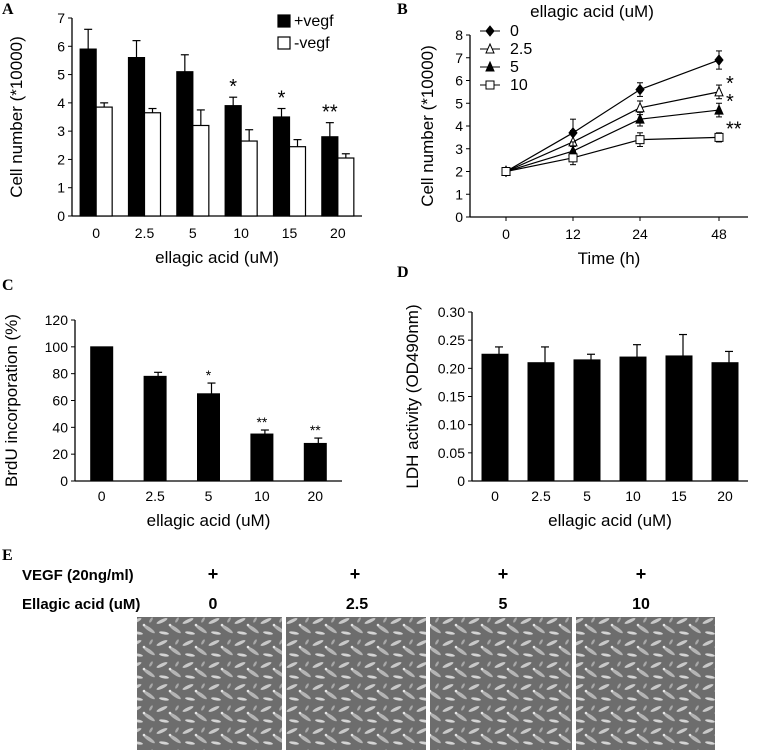 The image size is (762, 750). Describe the element at coordinates (8, 285) in the screenshot. I see `panel-letter-c: C` at that location.